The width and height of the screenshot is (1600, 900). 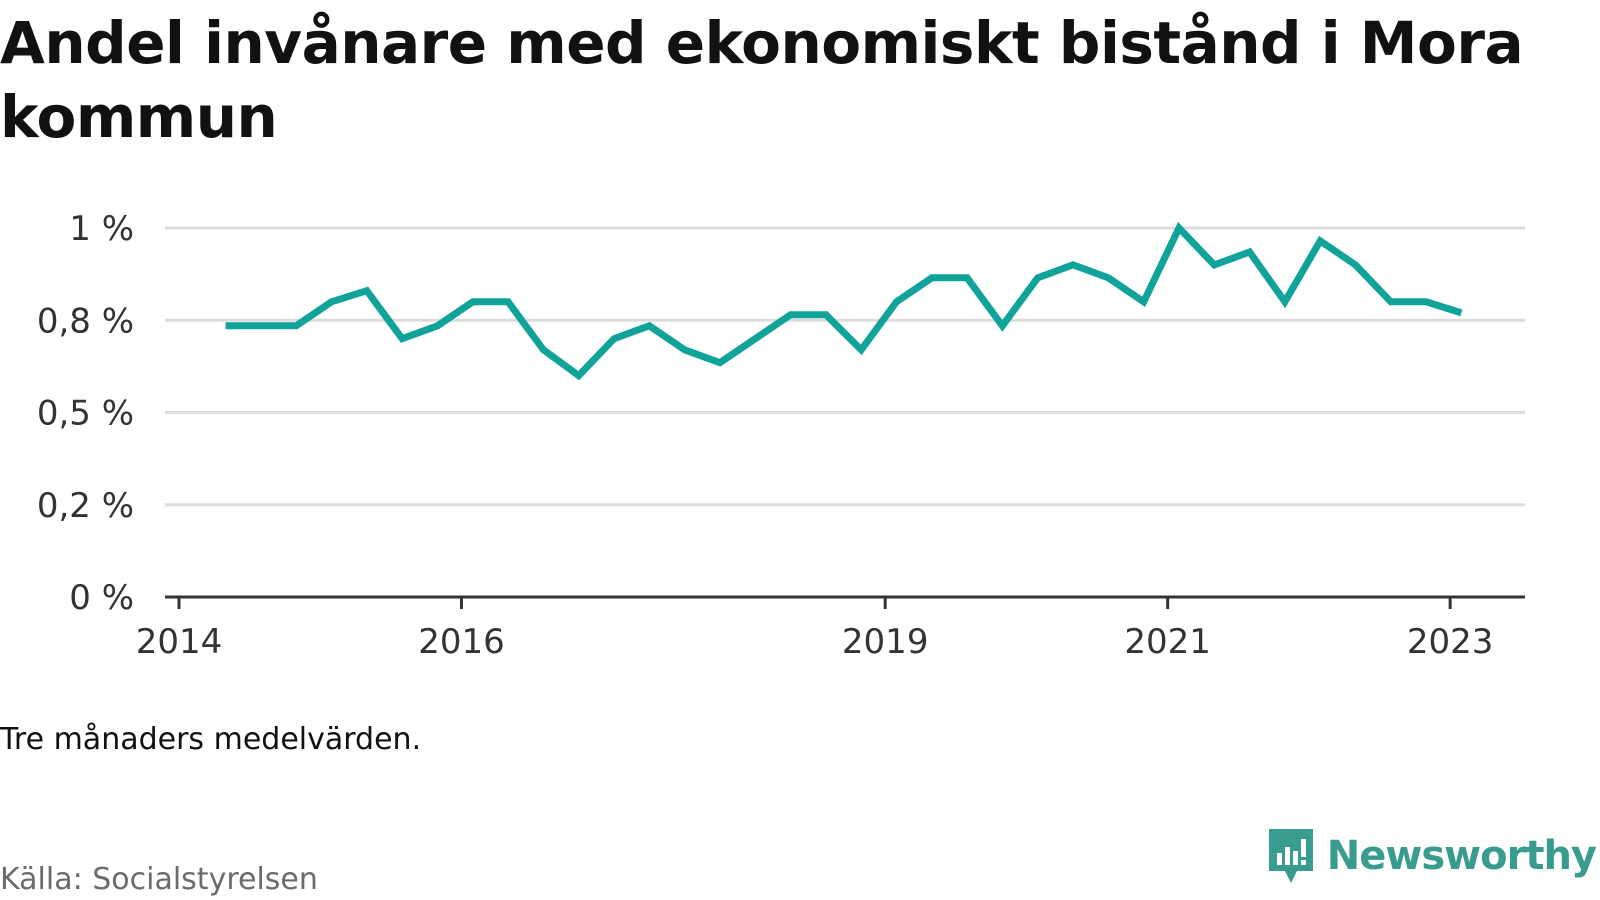 What do you see at coordinates (1290, 856) in the screenshot?
I see `newsworthy-logo-icon` at bounding box center [1290, 856].